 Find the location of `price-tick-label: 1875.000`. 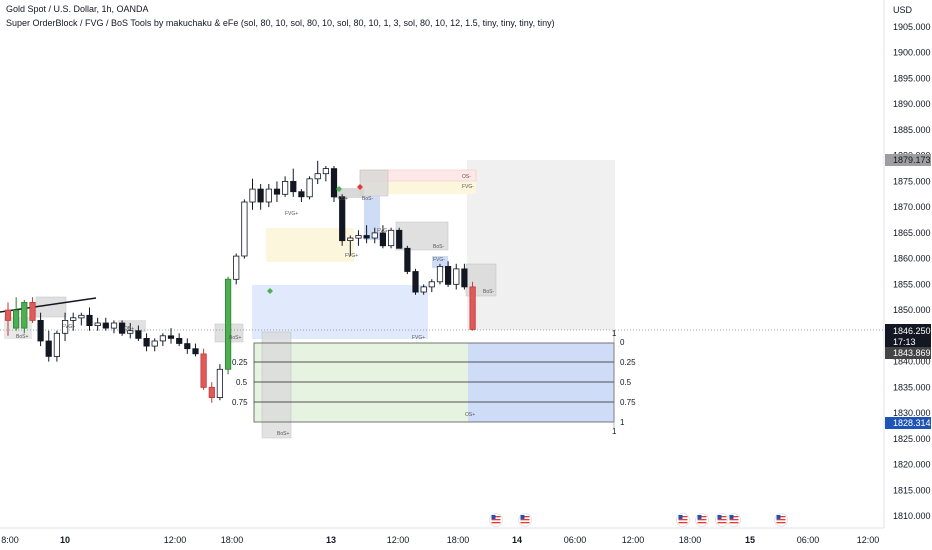

price-tick-label: 1875.000 is located at coordinates (912, 181).